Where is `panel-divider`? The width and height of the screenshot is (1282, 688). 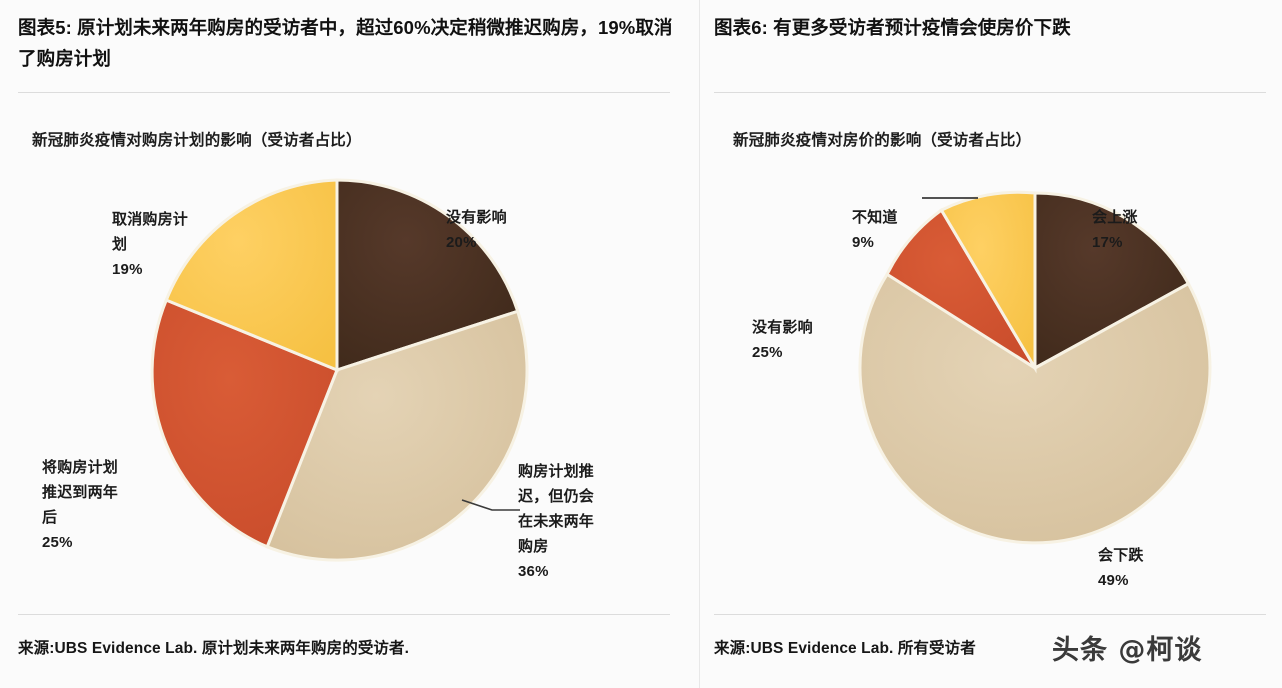 panel-divider is located at coordinates (699, 344).